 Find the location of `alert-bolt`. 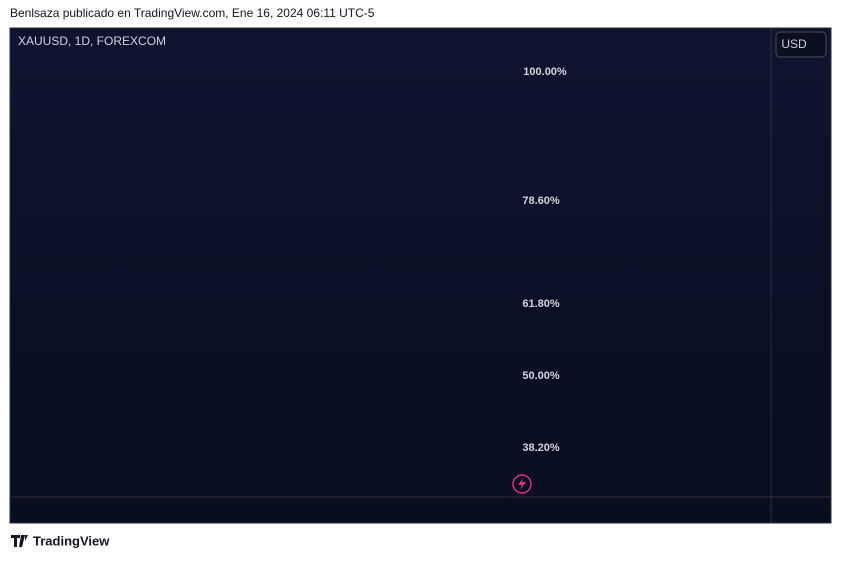

alert-bolt is located at coordinates (522, 484).